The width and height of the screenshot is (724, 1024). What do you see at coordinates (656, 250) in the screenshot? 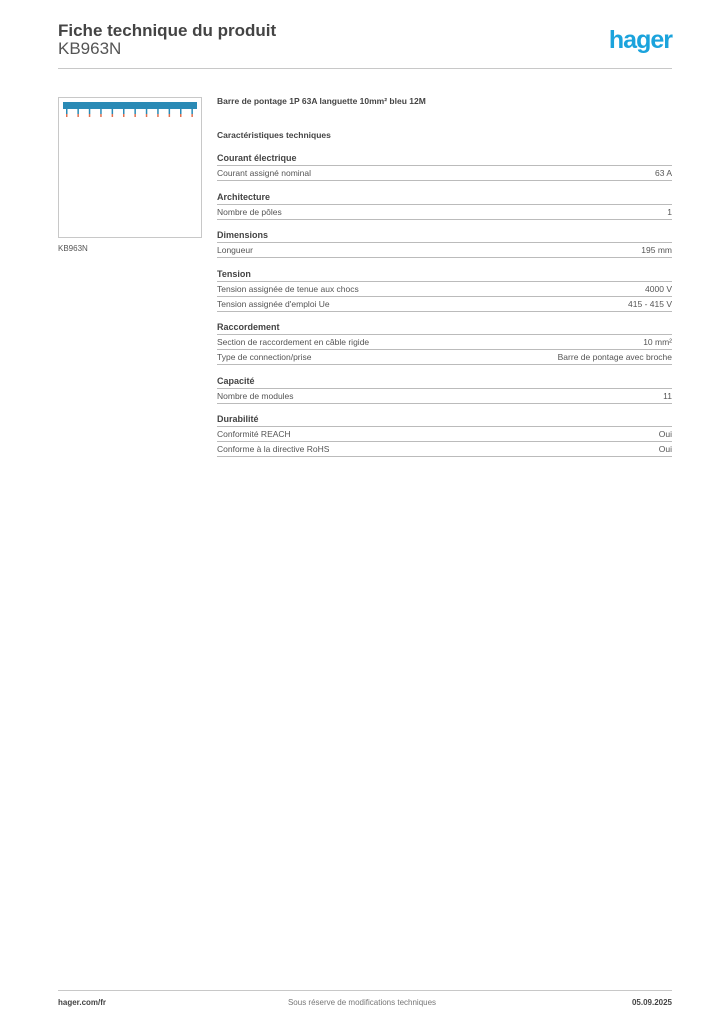
I see `spec-value: 195 mm` at bounding box center [656, 250].